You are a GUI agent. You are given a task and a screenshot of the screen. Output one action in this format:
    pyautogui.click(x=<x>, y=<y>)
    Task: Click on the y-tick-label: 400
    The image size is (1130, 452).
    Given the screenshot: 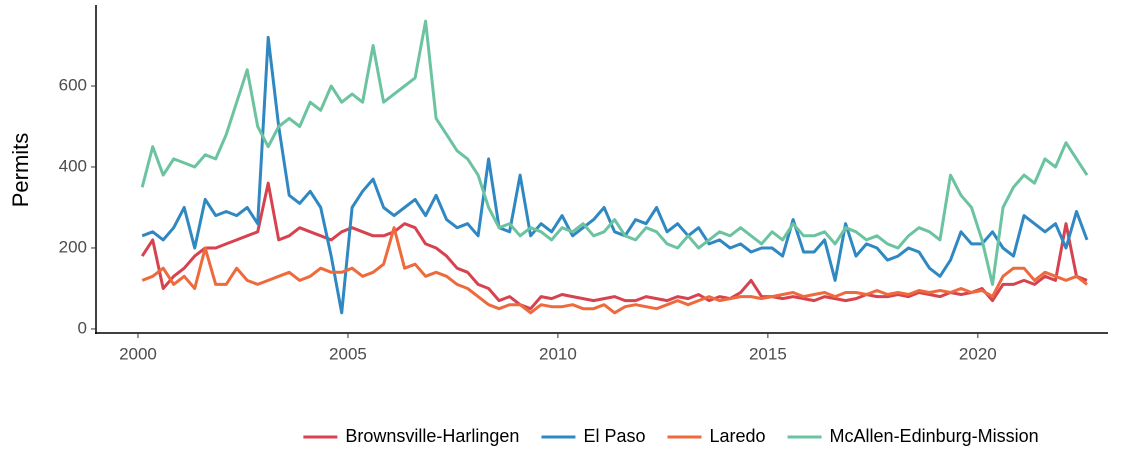 What is the action you would take?
    pyautogui.click(x=73, y=165)
    